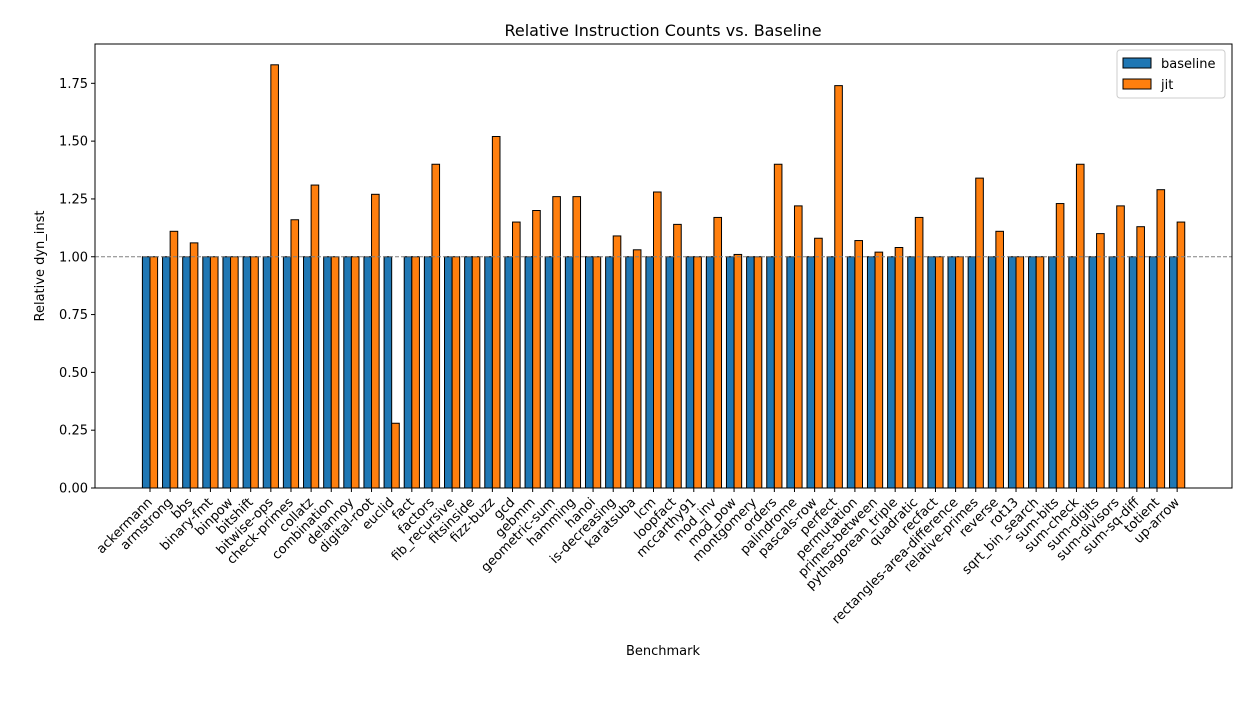 Image resolution: width=1251 pixels, height=705 pixels. I want to click on bar-baseline-check-primes, so click(287, 372).